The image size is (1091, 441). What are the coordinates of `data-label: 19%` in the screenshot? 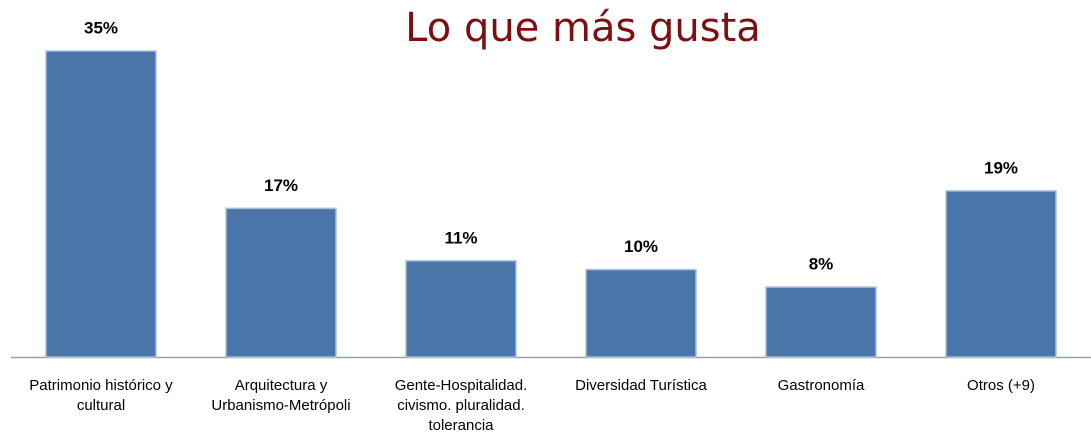 It's located at (1001, 167).